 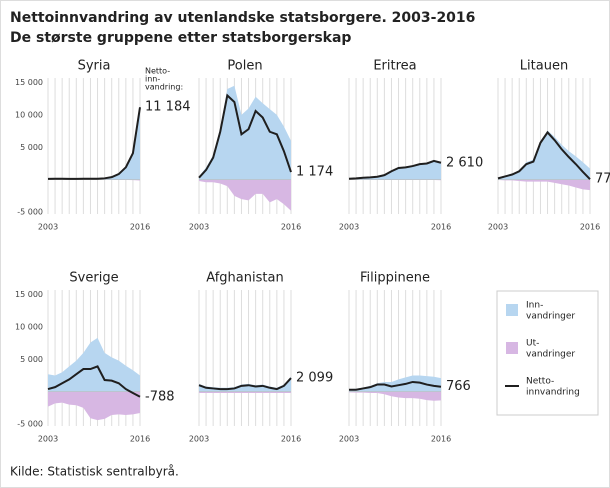 What do you see at coordinates (544, 66) in the screenshot?
I see `panel-title: Litauen` at bounding box center [544, 66].